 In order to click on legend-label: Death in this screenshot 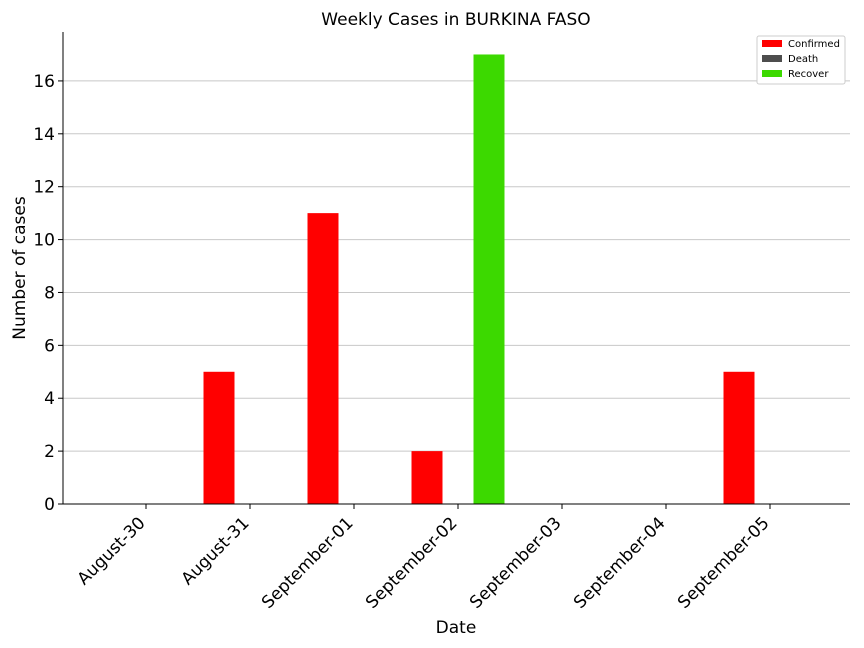, I will do `click(803, 59)`.